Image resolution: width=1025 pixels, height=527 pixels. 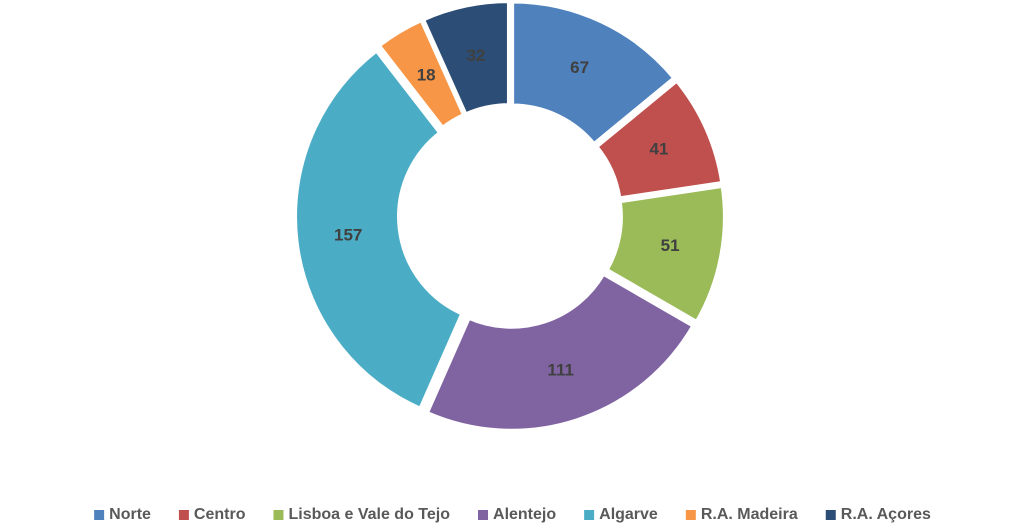 What do you see at coordinates (130, 514) in the screenshot?
I see `legend-label: Norte` at bounding box center [130, 514].